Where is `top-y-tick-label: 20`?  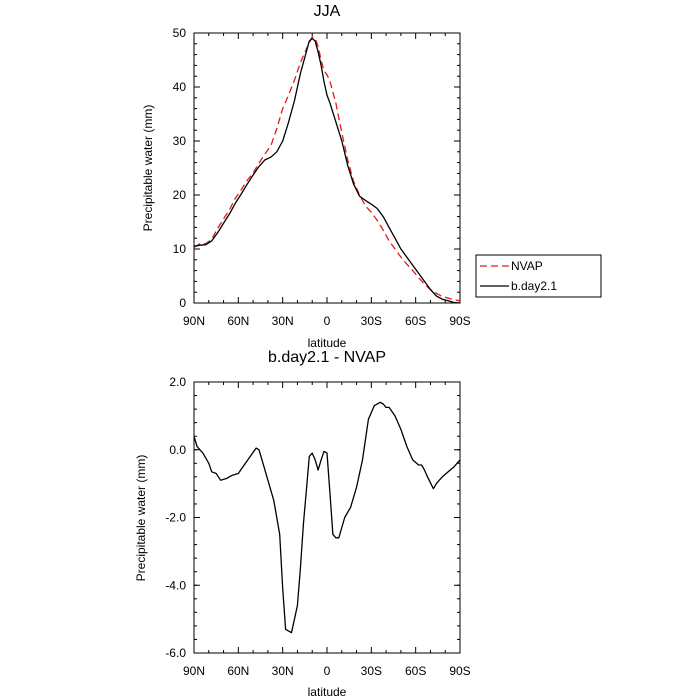
top-y-tick-label: 20 is located at coordinates (180, 195).